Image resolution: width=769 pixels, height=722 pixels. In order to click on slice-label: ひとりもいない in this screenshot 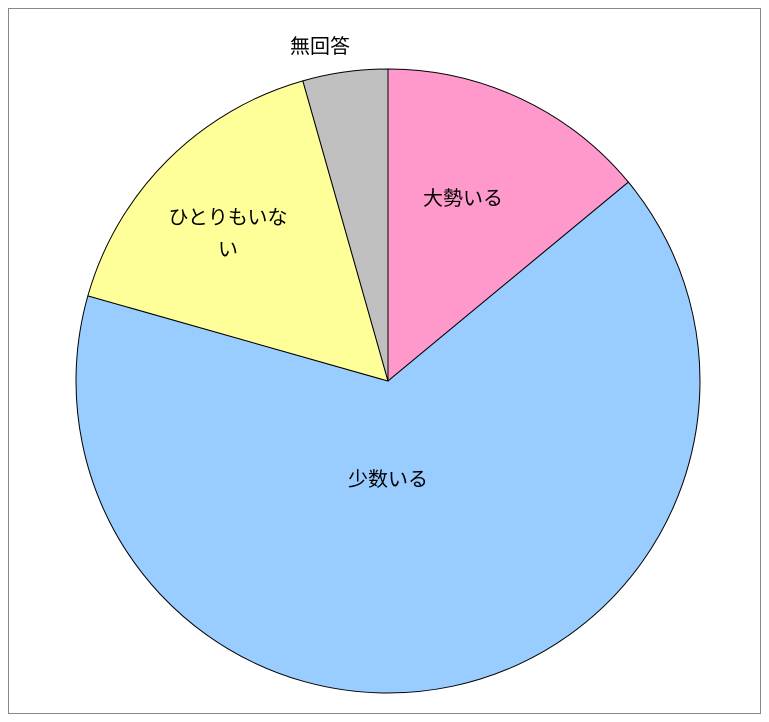, I will do `click(228, 233)`.